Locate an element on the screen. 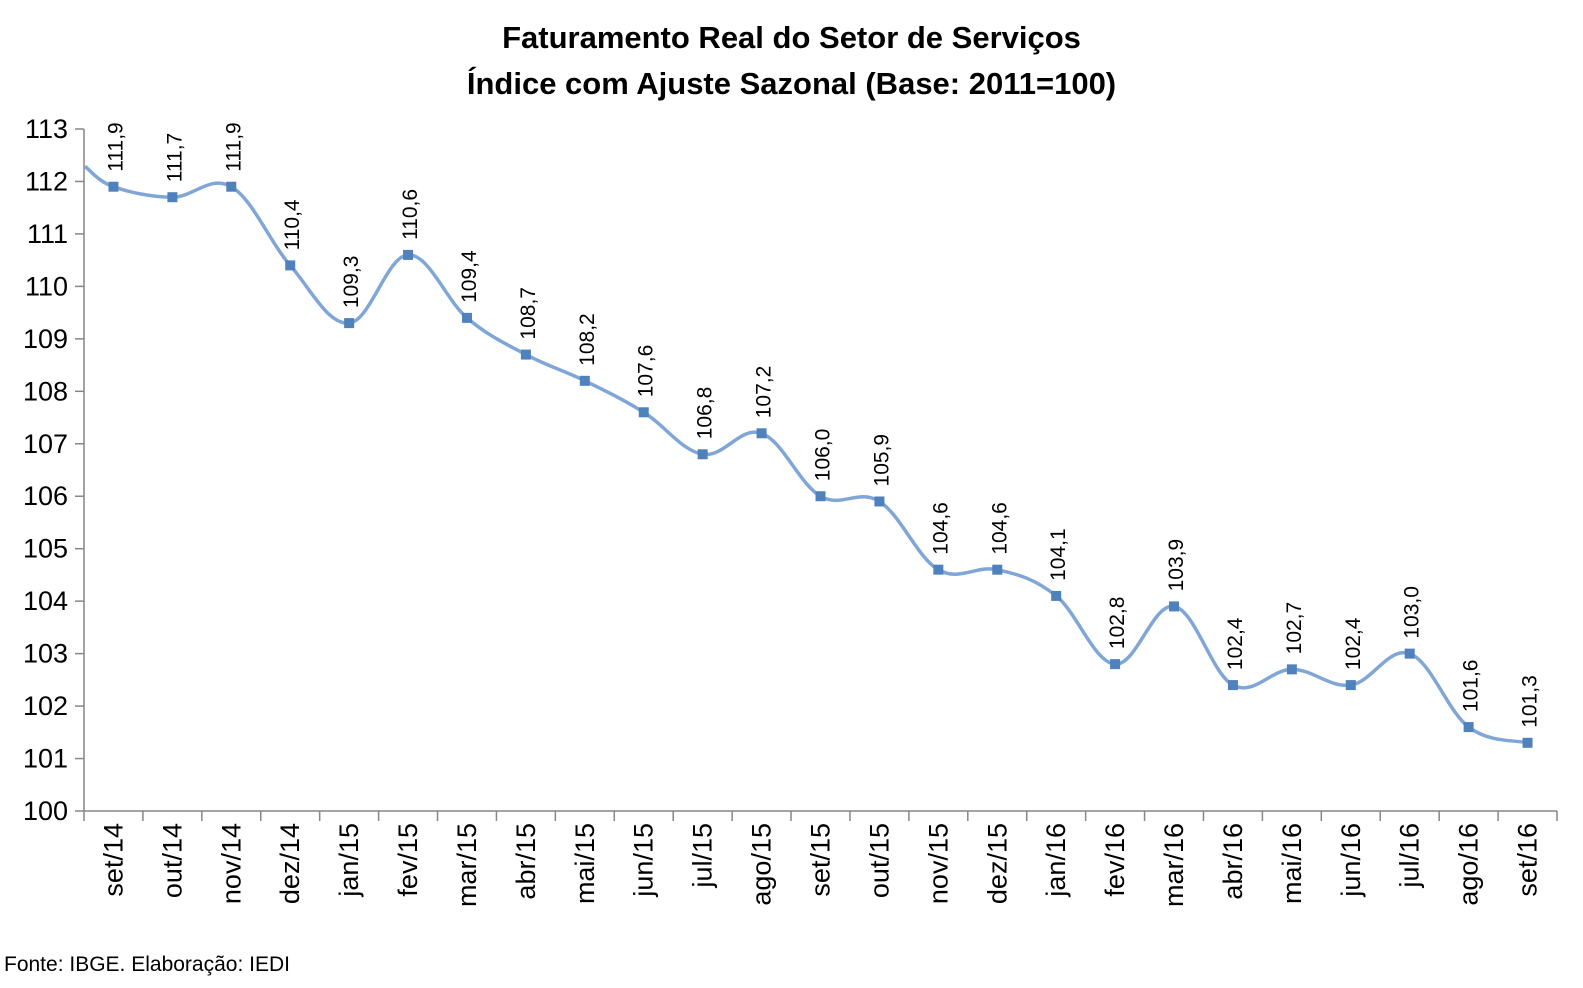 Image resolution: width=1583 pixels, height=988 pixels. data-label: 108,7 is located at coordinates (528, 313).